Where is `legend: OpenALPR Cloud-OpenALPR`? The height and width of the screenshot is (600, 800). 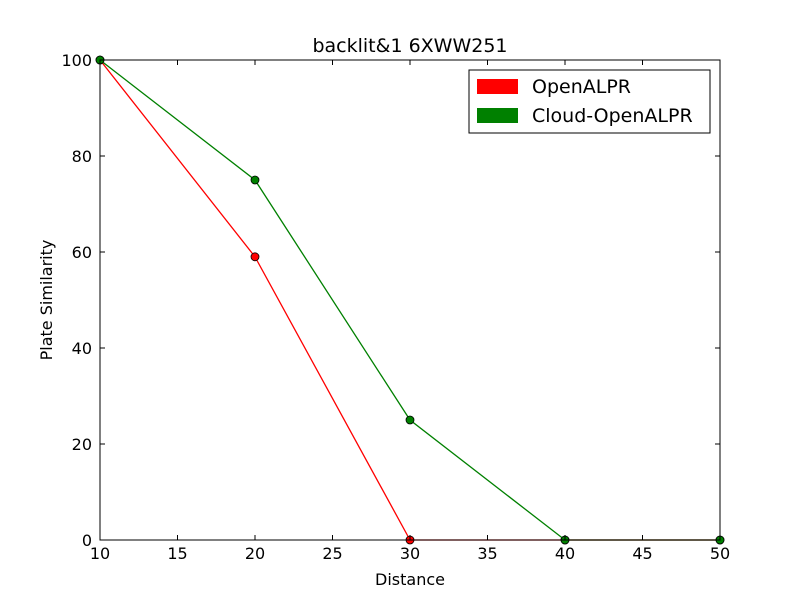 legend: OpenALPR Cloud-OpenALPR is located at coordinates (589, 101).